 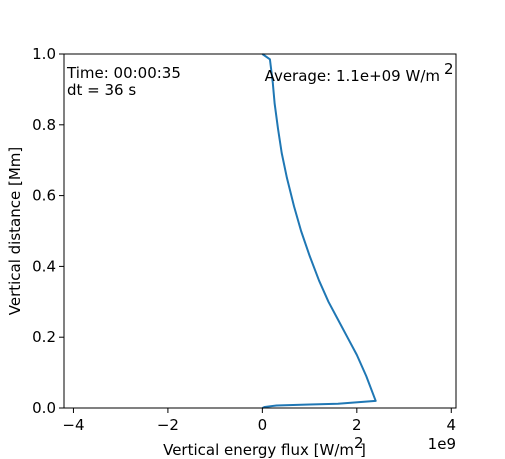 I want to click on y-tick-label: 0.2, so click(x=44, y=337).